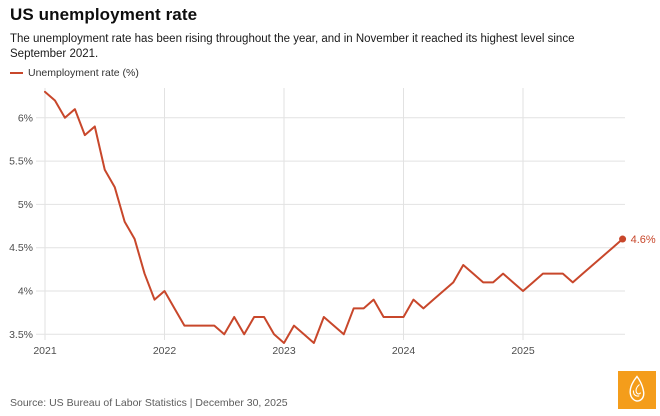 The image size is (660, 416). What do you see at coordinates (523, 351) in the screenshot?
I see `x-axis-tick-label: 2025` at bounding box center [523, 351].